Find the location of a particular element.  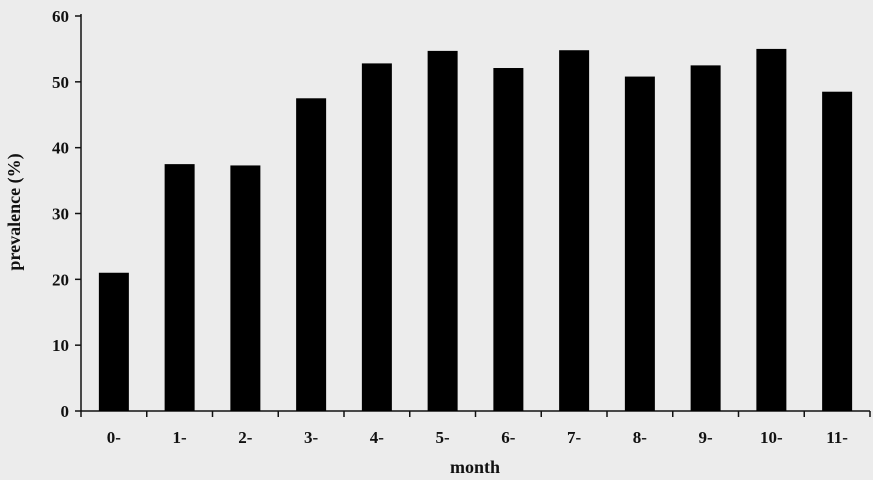

y-tick-label: 30 is located at coordinates (60, 214).